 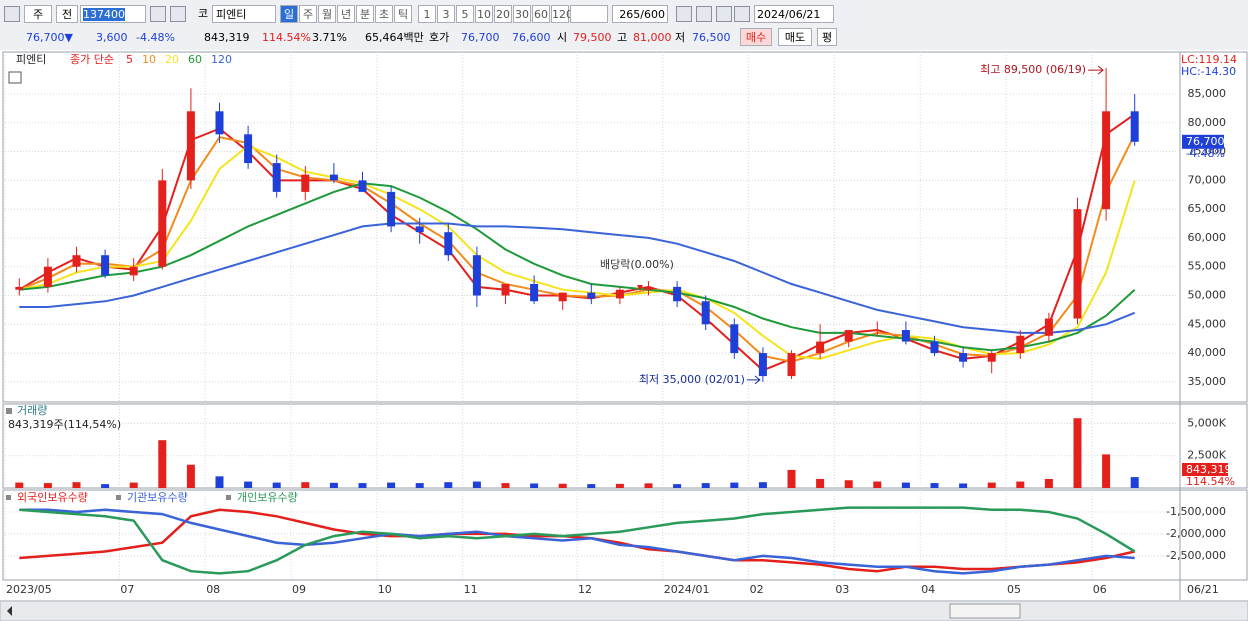 I want to click on scroll-arrow, so click(x=9, y=611).